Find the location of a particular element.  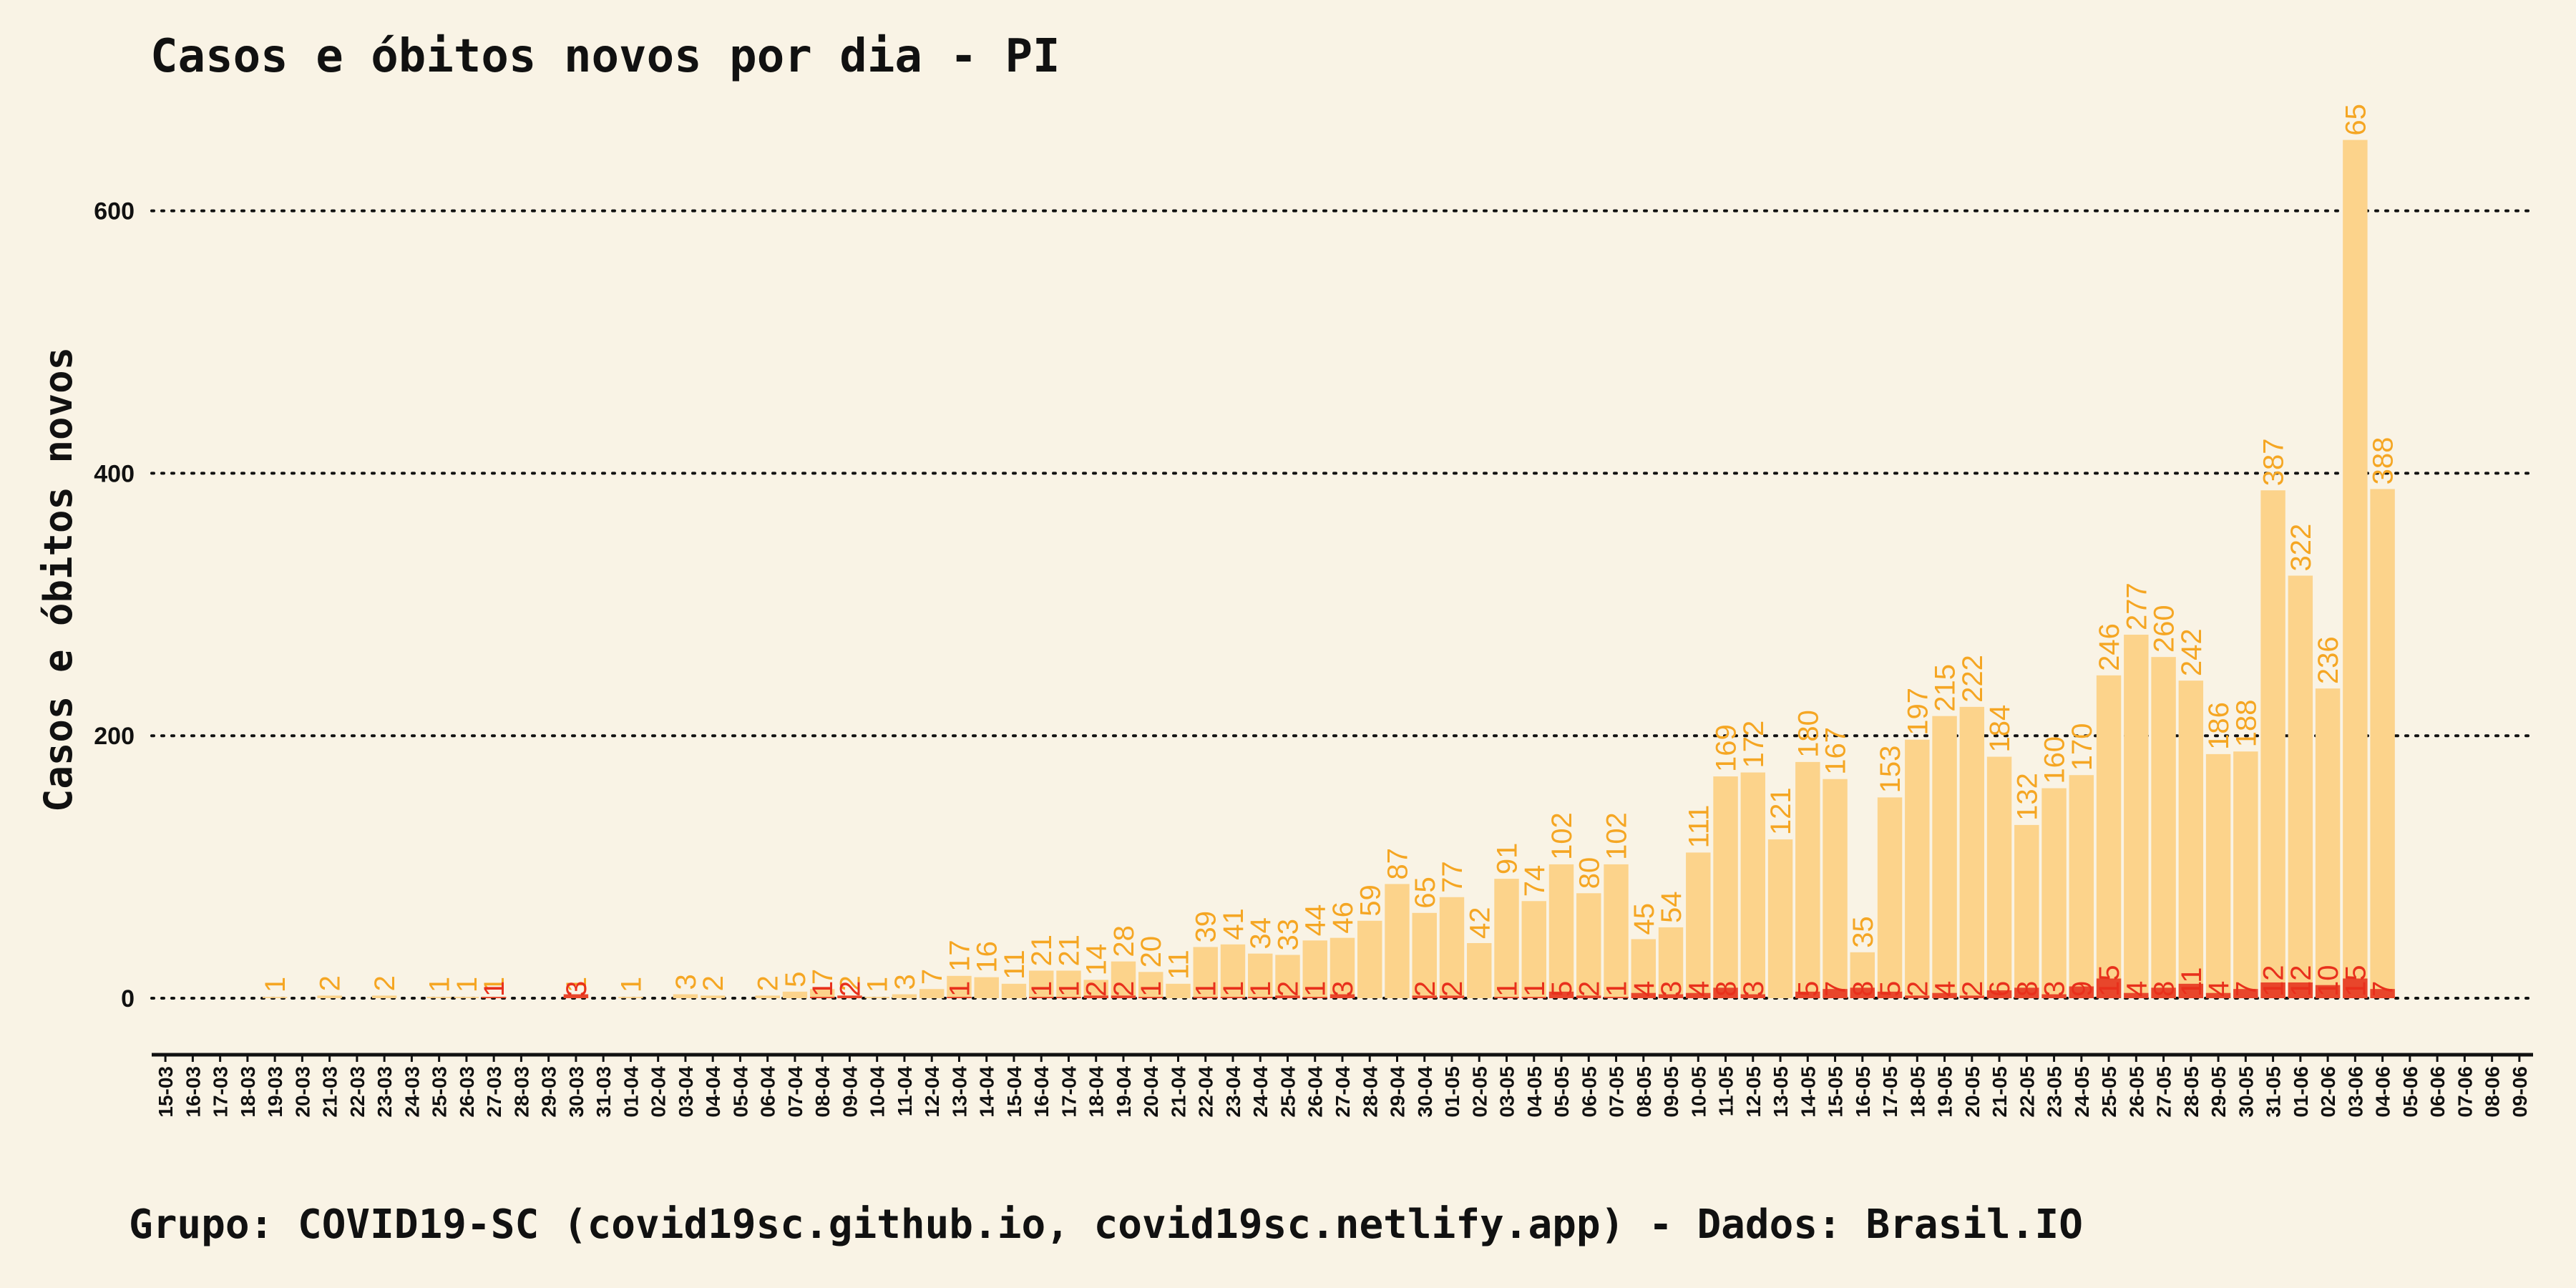

x-tick-label: 03-05 is located at coordinates (1507, 1092).